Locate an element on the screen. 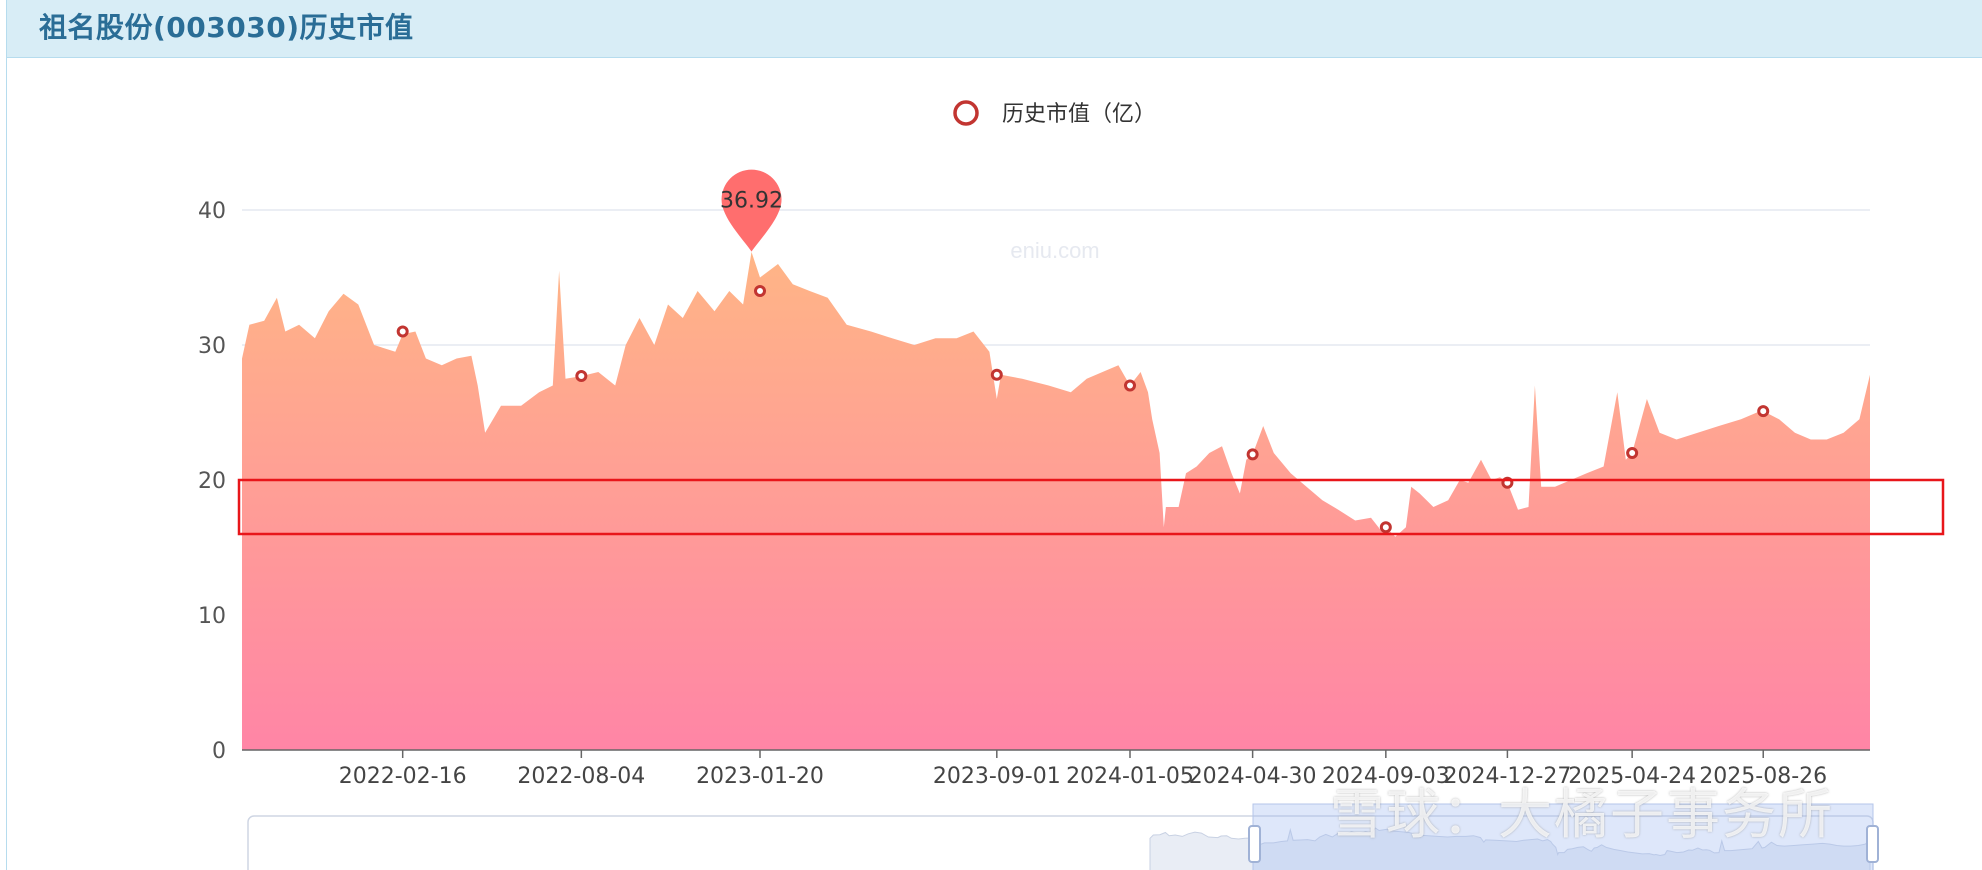 The height and width of the screenshot is (870, 1982). x-tick-label: 2025-04-24 is located at coordinates (1632, 776).